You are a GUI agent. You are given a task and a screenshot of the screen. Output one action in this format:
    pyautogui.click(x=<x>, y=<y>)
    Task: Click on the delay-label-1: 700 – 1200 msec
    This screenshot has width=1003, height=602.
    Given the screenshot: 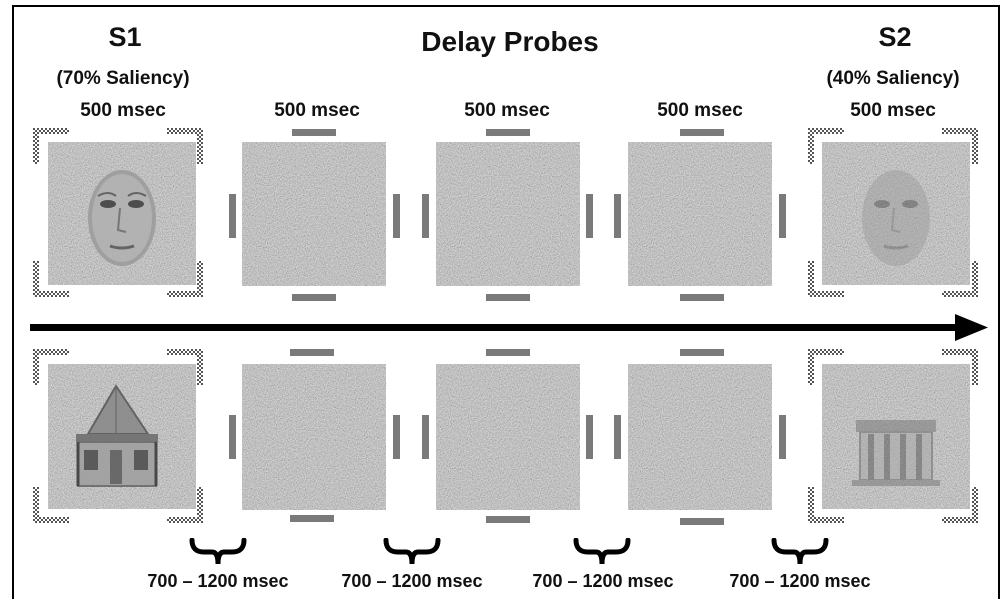 What is the action you would take?
    pyautogui.click(x=218, y=581)
    